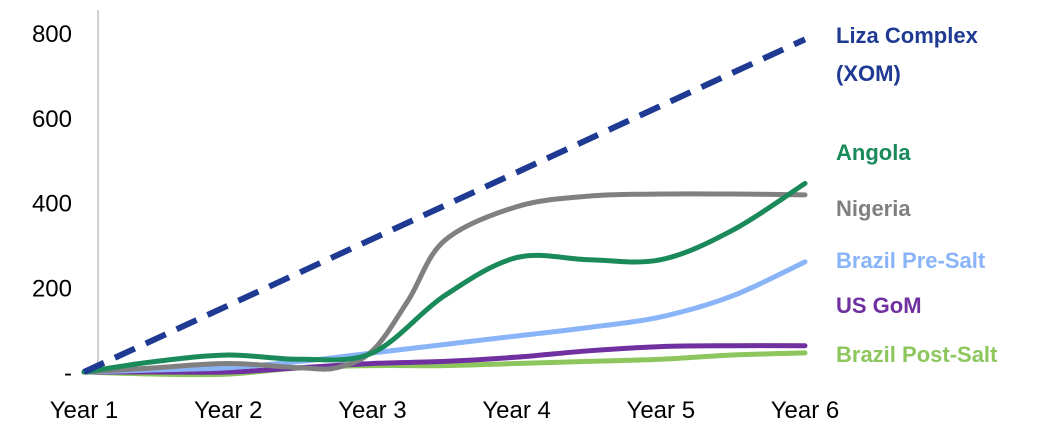 This screenshot has width=1063, height=426. What do you see at coordinates (879, 305) in the screenshot?
I see `series-label-us-gom: US GoM` at bounding box center [879, 305].